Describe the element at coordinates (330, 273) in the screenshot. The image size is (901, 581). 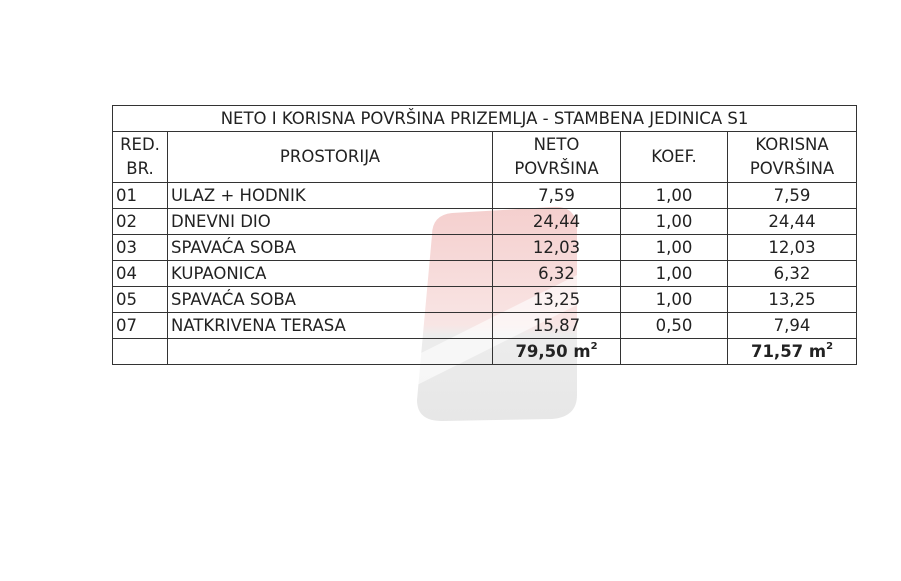
I see `room-name: KUPAONICA` at that location.